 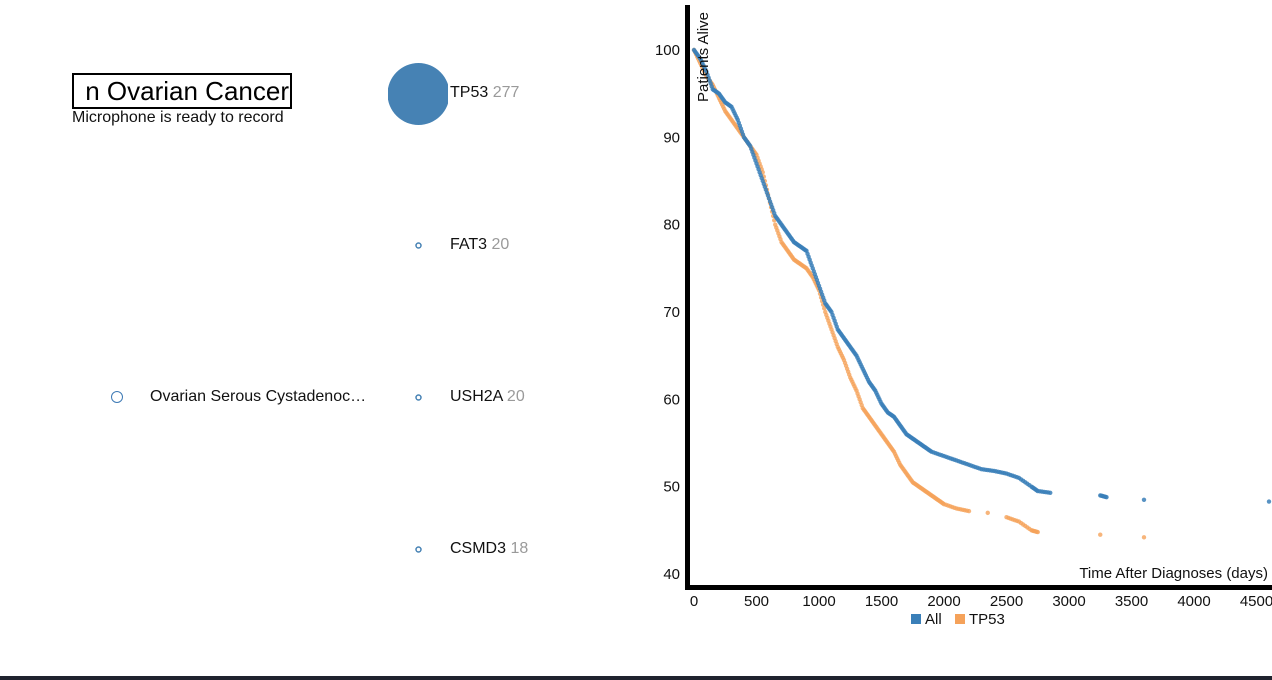 I want to click on y-tick-label: 90, so click(x=671, y=137).